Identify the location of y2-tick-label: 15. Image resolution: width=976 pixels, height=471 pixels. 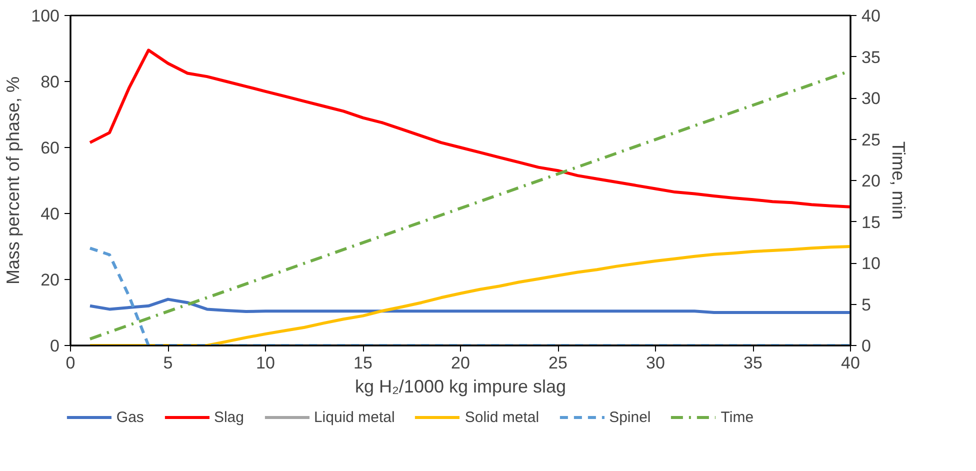
(871, 222).